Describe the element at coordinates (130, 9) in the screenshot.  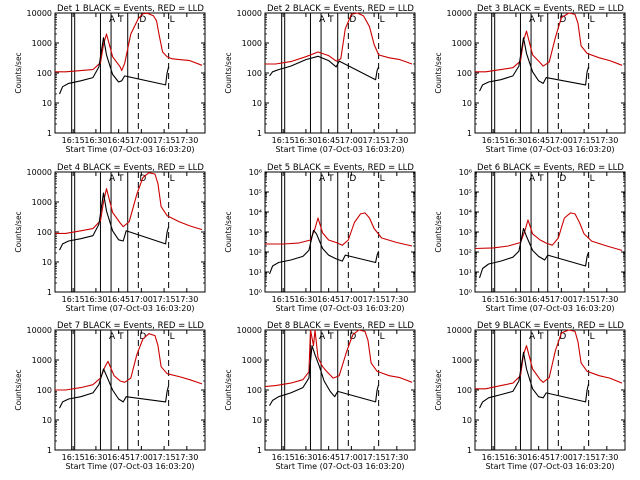
I see `panel-title: Det 1 BLACK = Events, RED = LLD` at that location.